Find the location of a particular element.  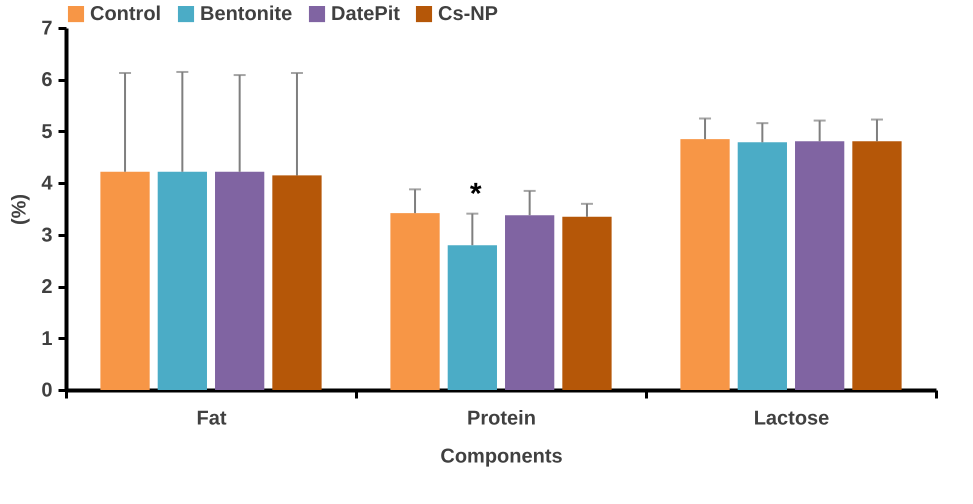

legend-label: Control is located at coordinates (126, 14).